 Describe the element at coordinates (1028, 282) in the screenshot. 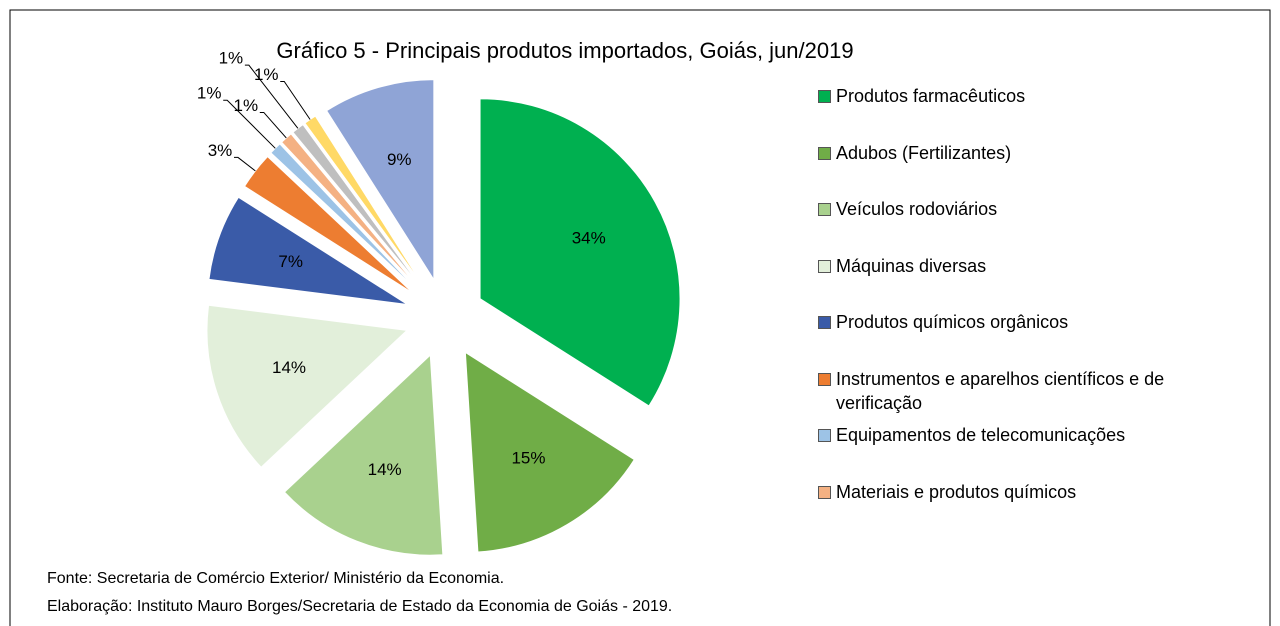

I see `legend-item: Máquinas diversas` at that location.